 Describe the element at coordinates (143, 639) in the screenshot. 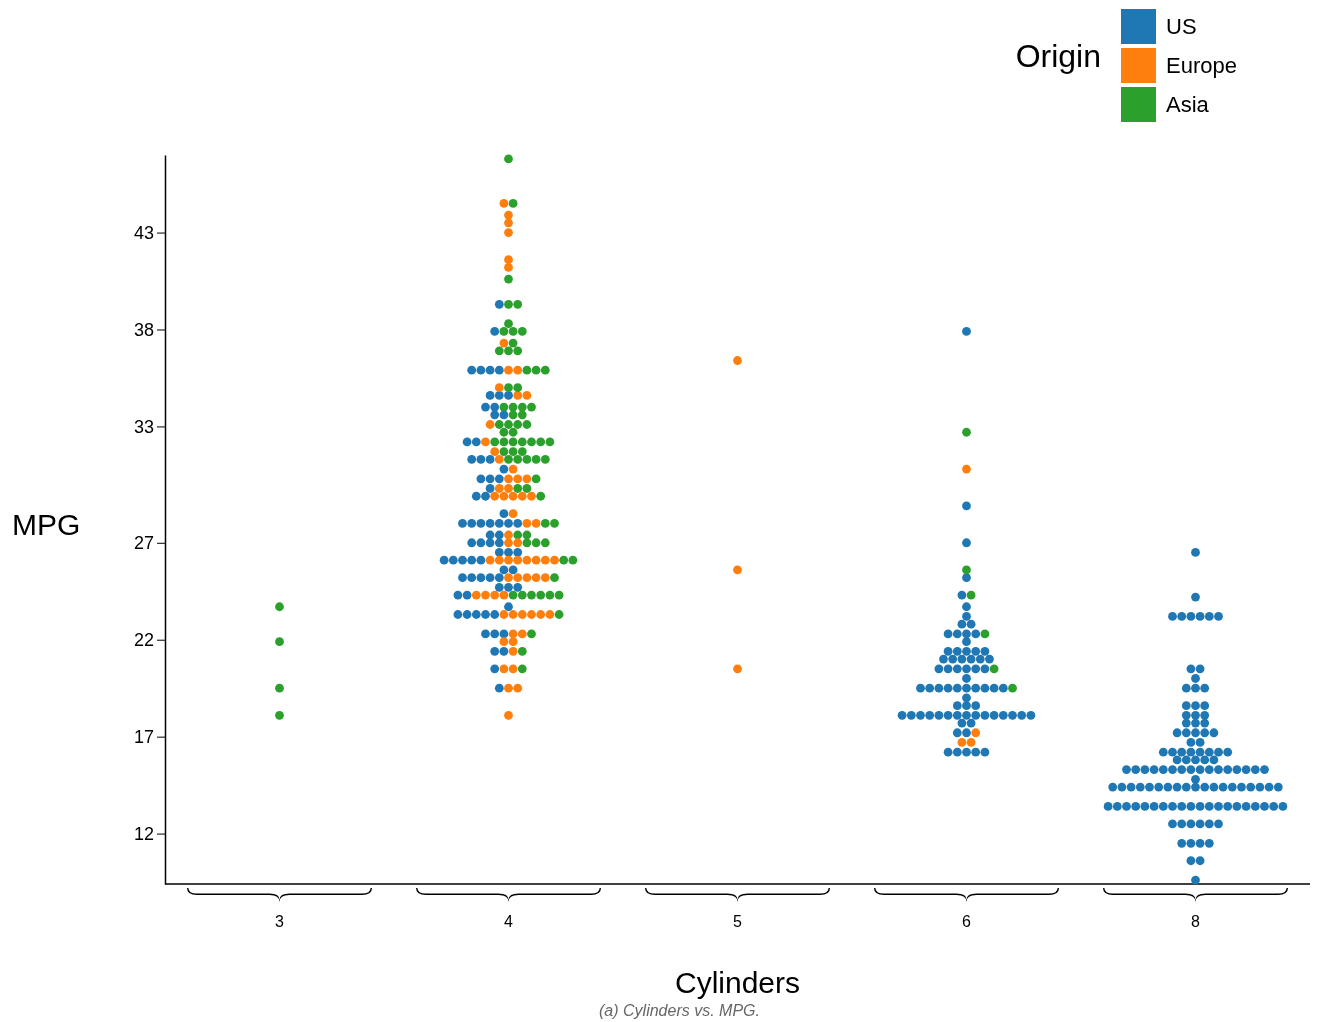

I see `y-tick-label: 22` at that location.